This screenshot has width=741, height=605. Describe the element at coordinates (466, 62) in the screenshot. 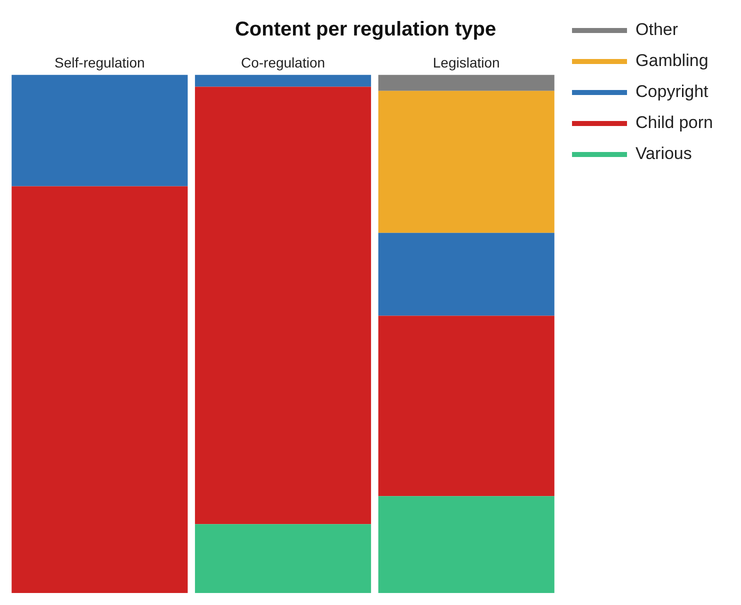

I see `x-tick-label: Legislation` at that location.